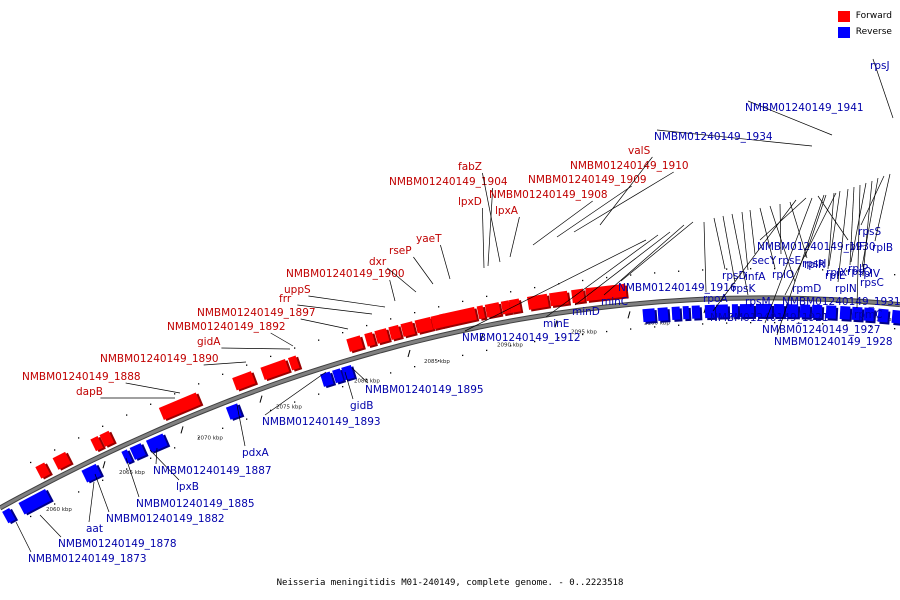 This screenshot has height=600, width=900. What do you see at coordinates (872, 283) in the screenshot?
I see `gene-label-rpsc: rpsC` at bounding box center [872, 283].